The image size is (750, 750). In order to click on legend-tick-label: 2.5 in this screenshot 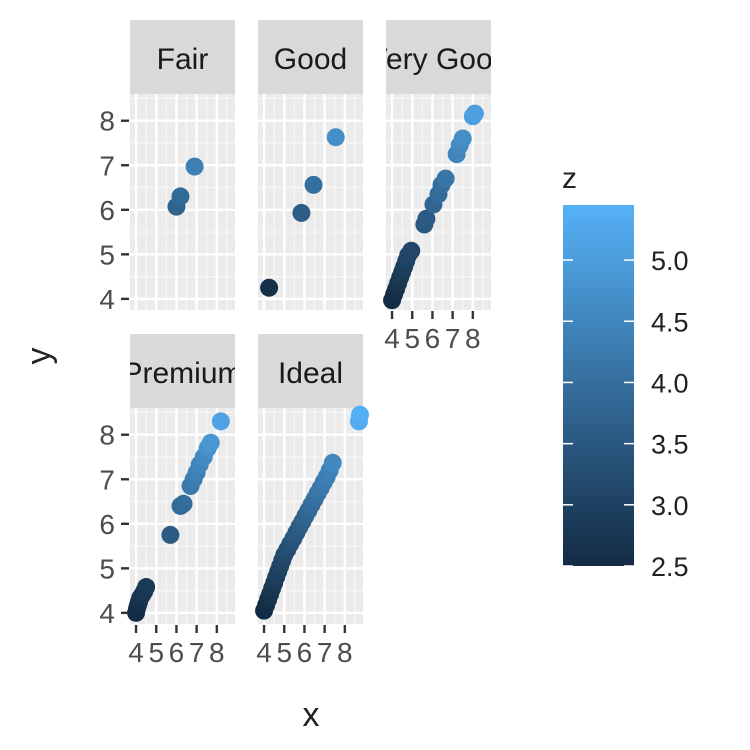, I will do `click(670, 567)`.